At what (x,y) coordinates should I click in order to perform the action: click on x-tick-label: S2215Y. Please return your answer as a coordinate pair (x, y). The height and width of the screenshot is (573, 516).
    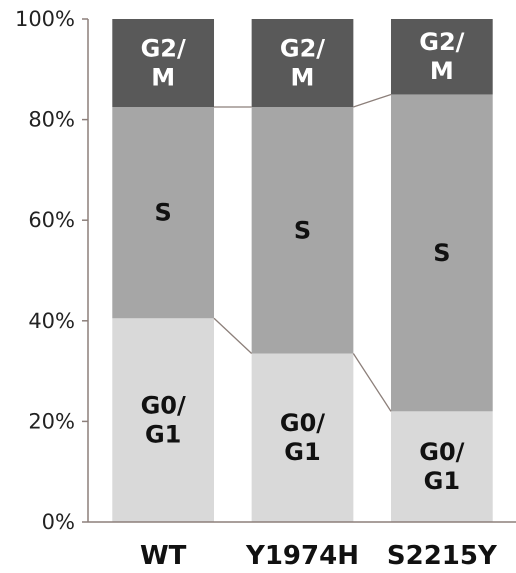
    Looking at the image, I should click on (442, 556).